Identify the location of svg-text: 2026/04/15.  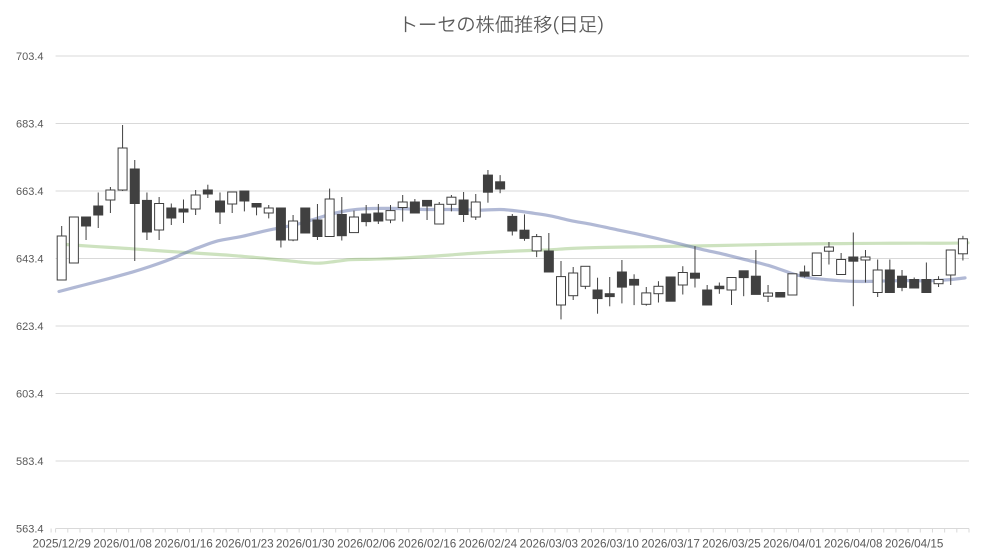
(914, 544).